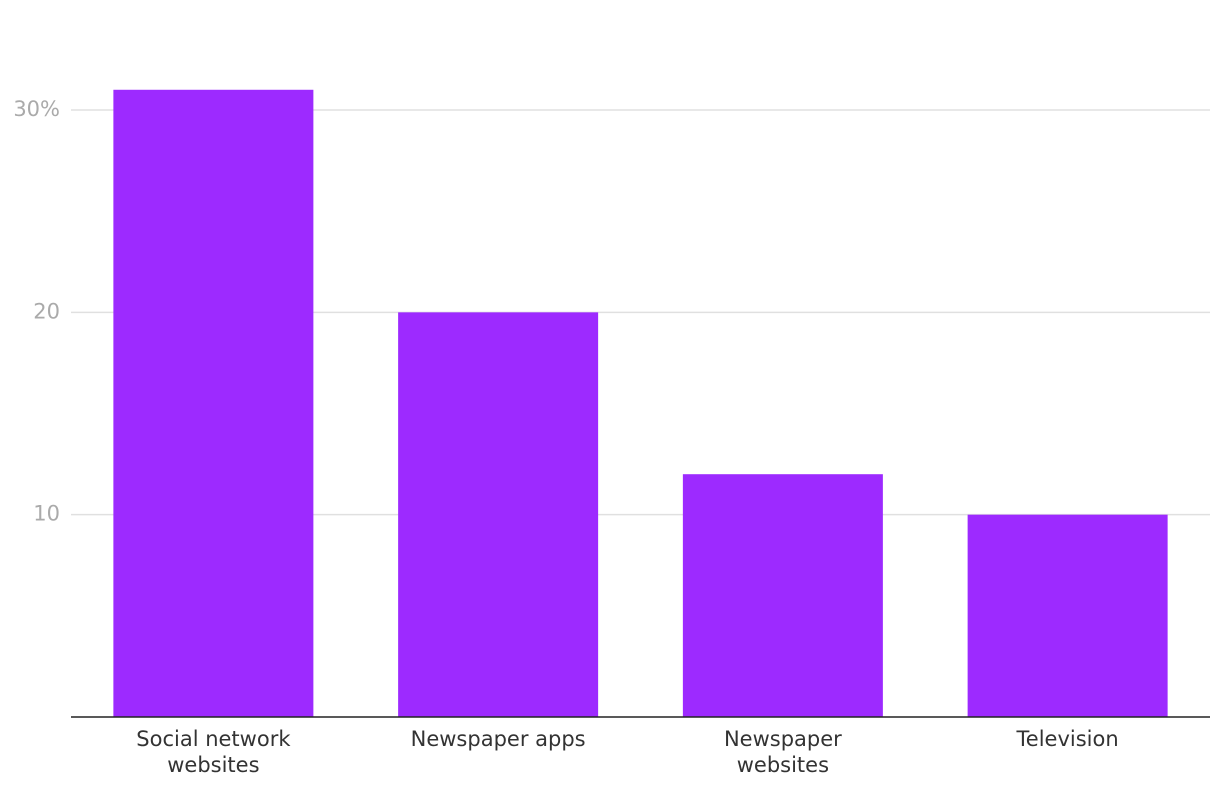 The height and width of the screenshot is (794, 1220). What do you see at coordinates (36, 109) in the screenshot?
I see `y-tick-label: 30%` at bounding box center [36, 109].